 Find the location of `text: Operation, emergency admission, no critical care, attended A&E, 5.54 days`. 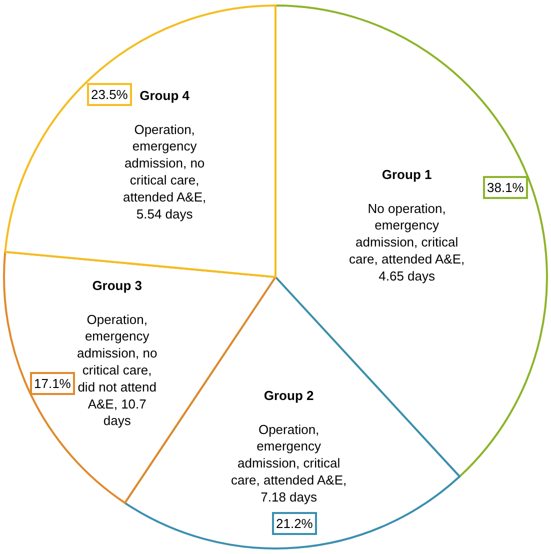

text: Operation, emergency admission, no critical care, attended A&E, 5.54 days is located at coordinates (164, 172).